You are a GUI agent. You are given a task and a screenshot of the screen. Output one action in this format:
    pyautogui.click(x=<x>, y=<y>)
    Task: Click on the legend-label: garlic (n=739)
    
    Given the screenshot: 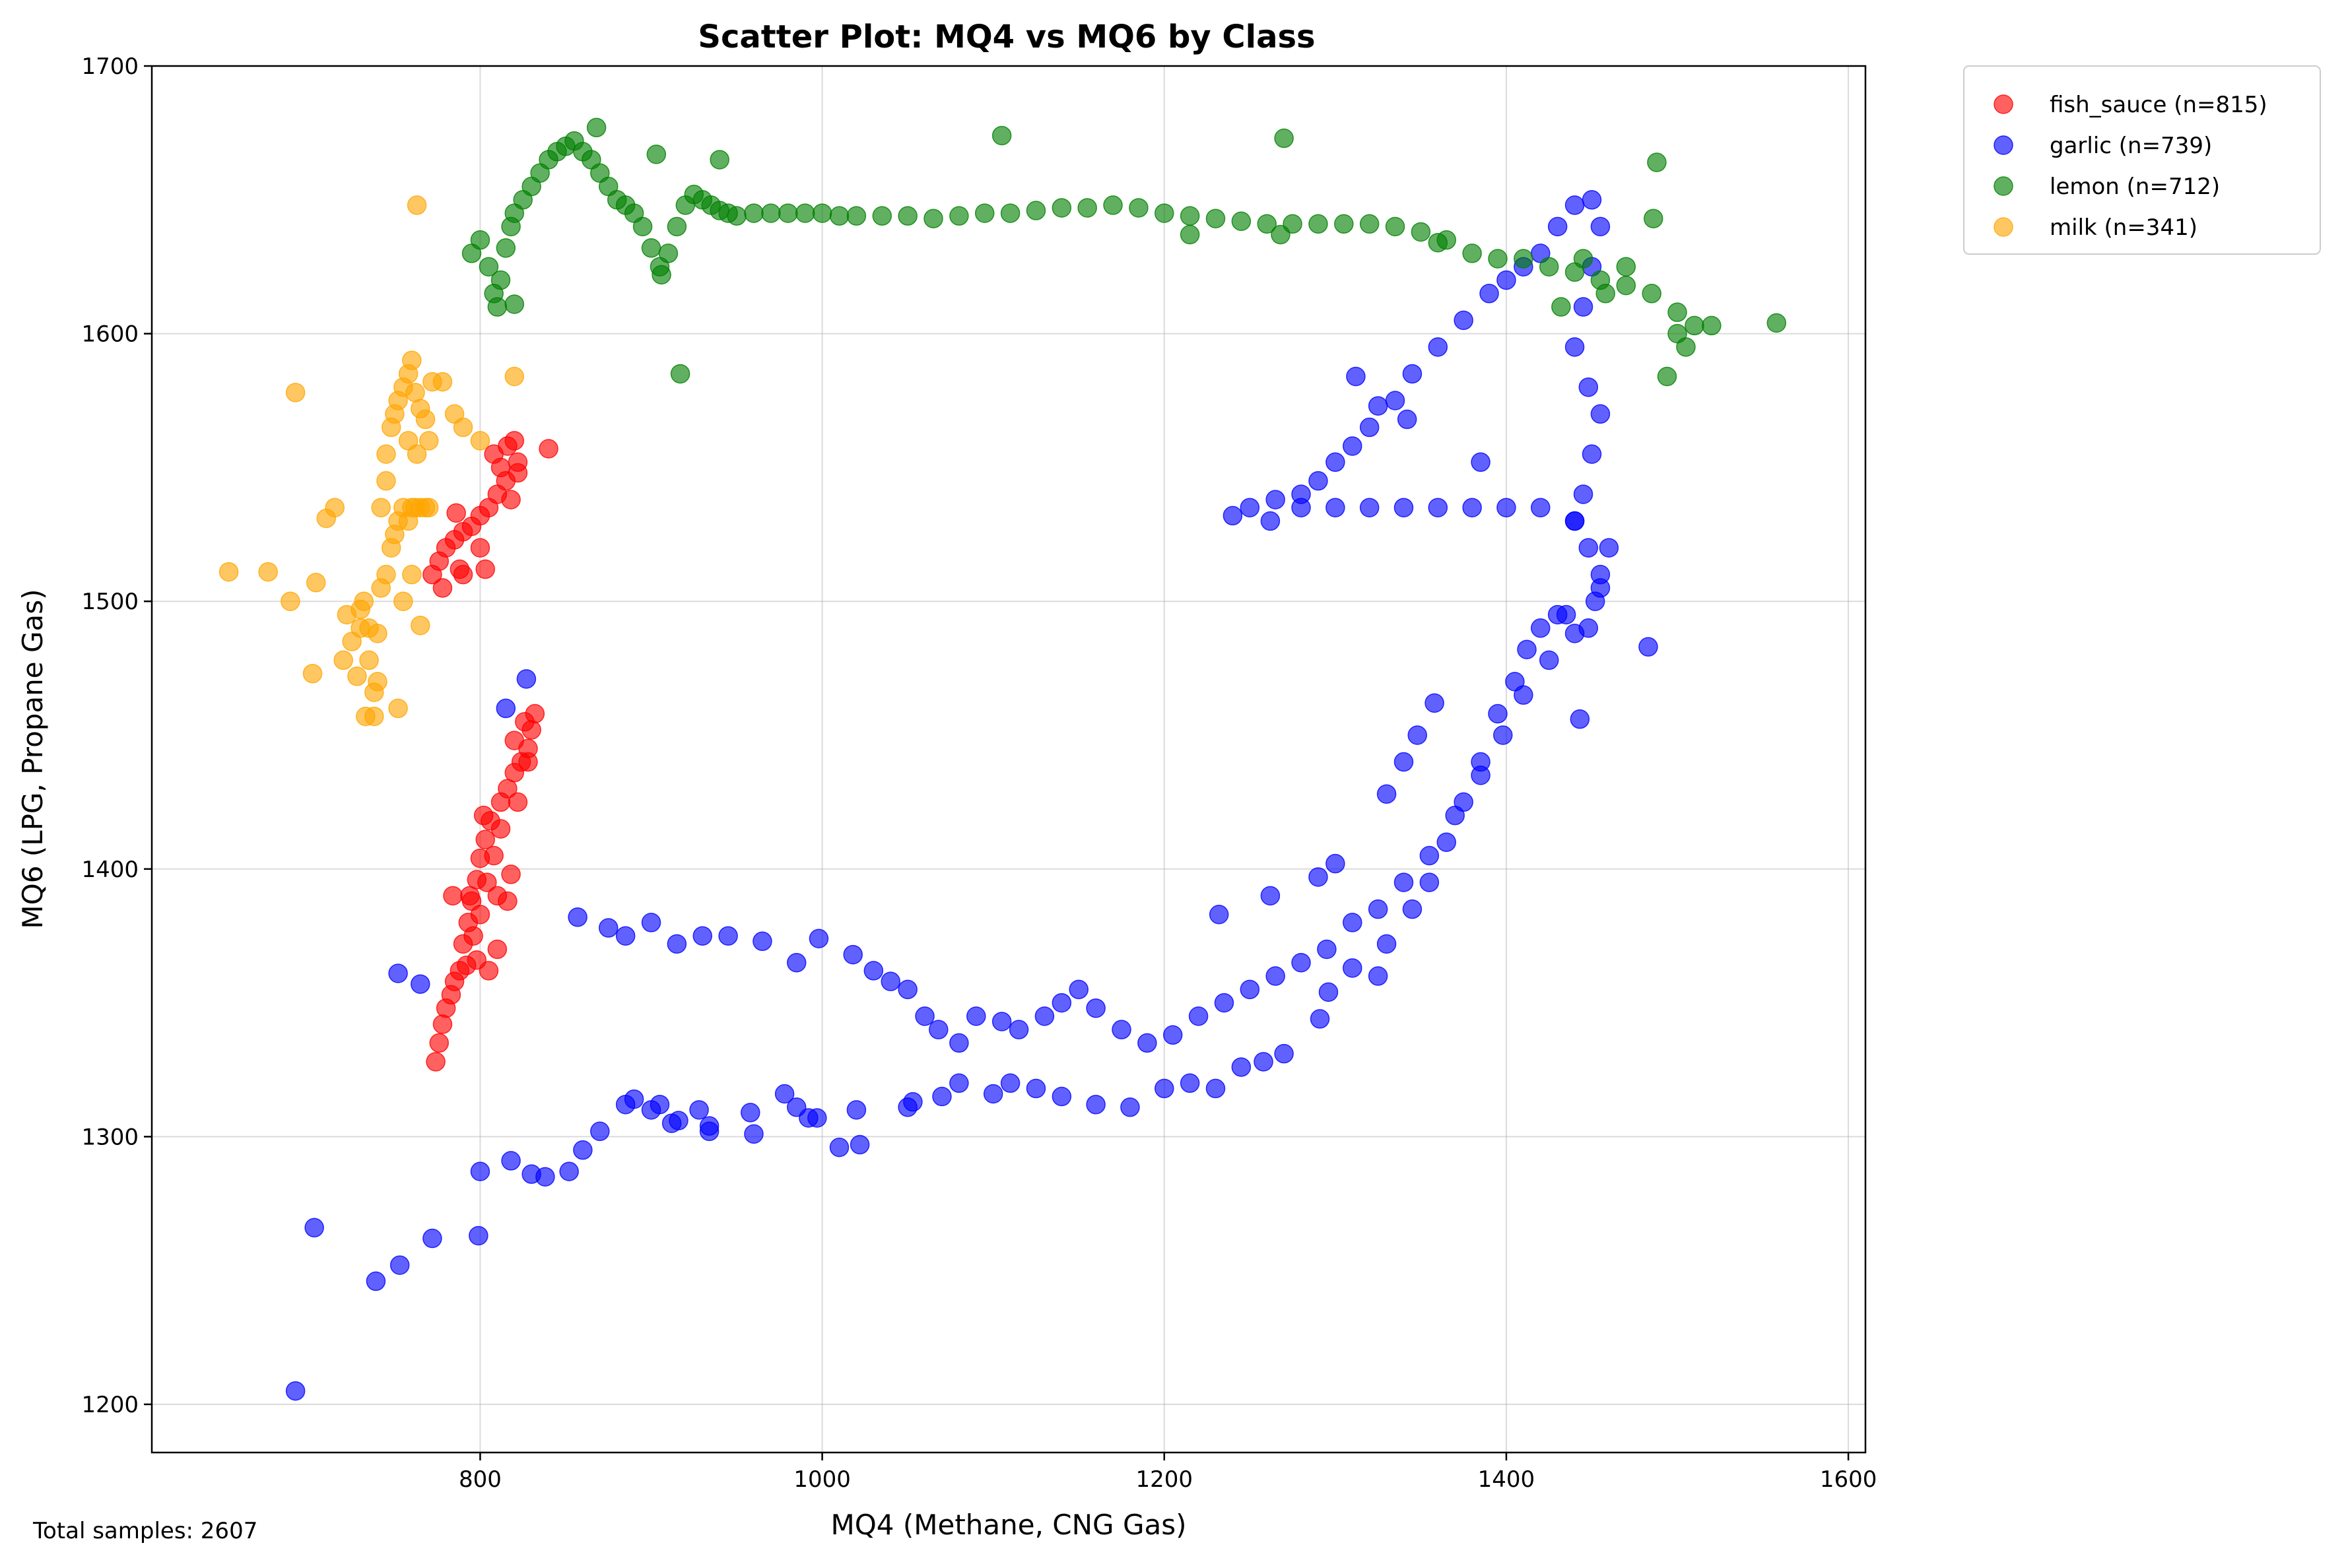 What is the action you would take?
    pyautogui.click(x=2131, y=146)
    